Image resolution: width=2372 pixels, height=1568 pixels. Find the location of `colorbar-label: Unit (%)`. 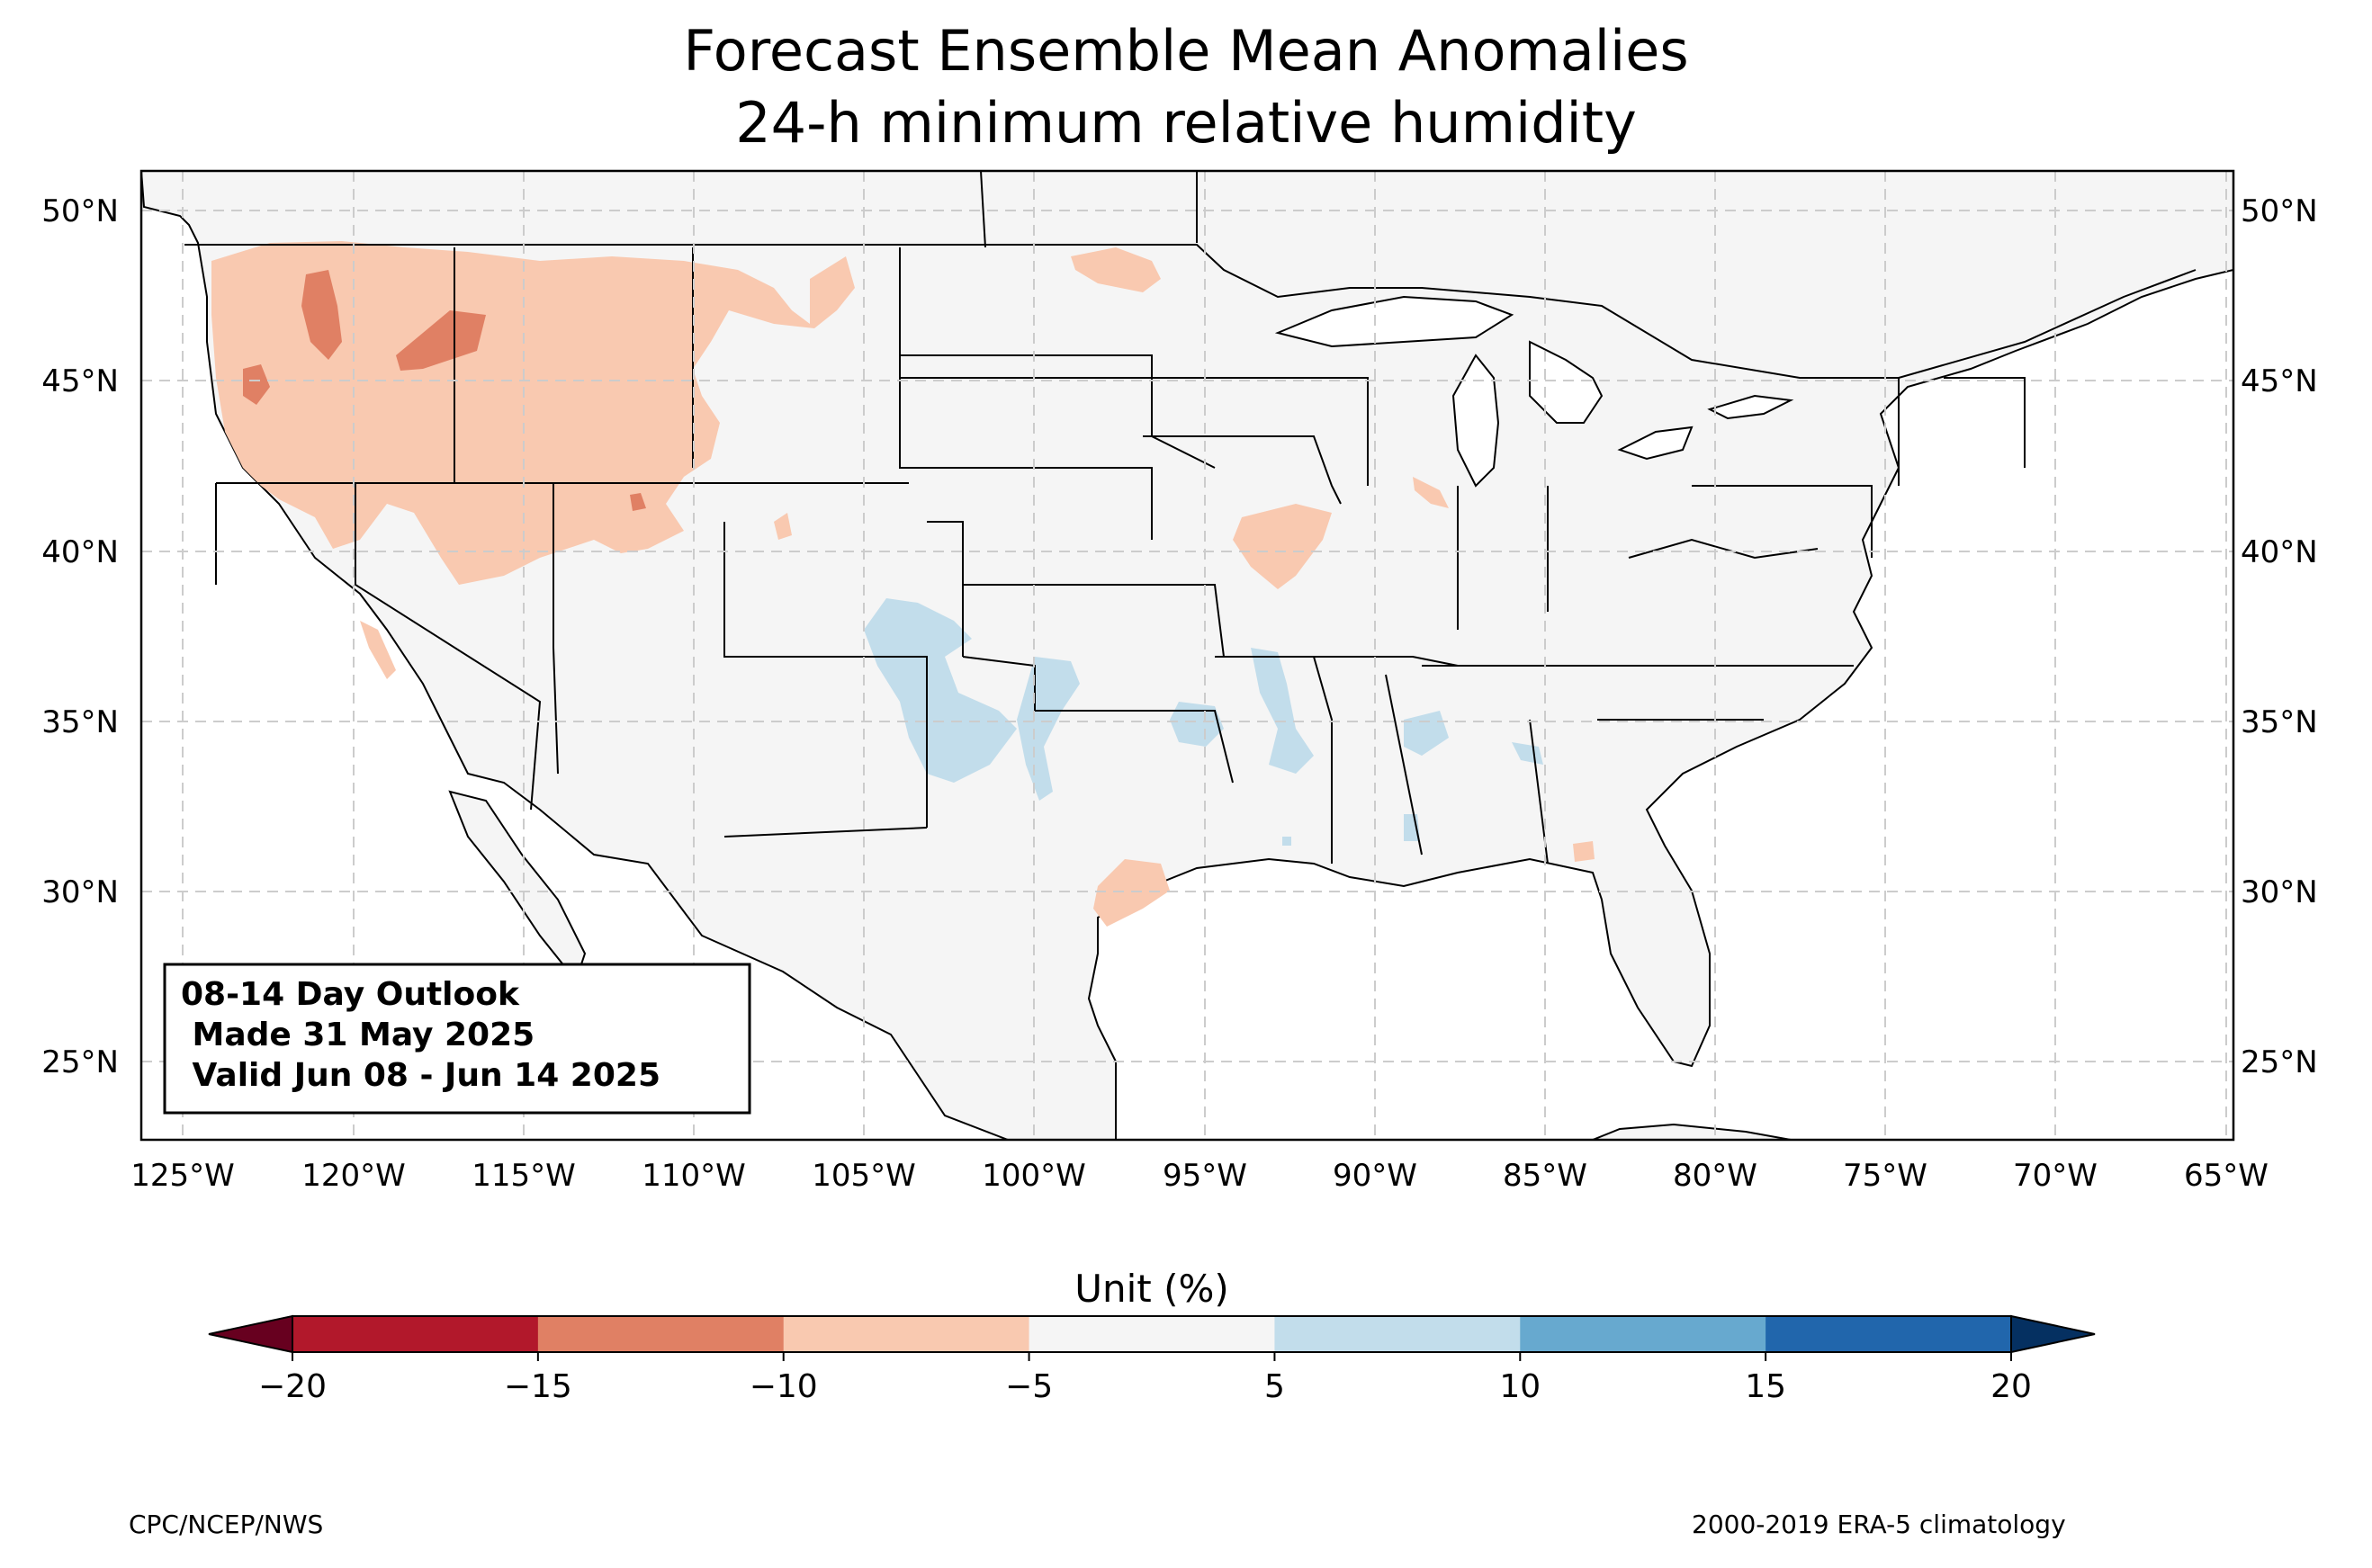

colorbar-label: Unit (%) is located at coordinates (1151, 1289).